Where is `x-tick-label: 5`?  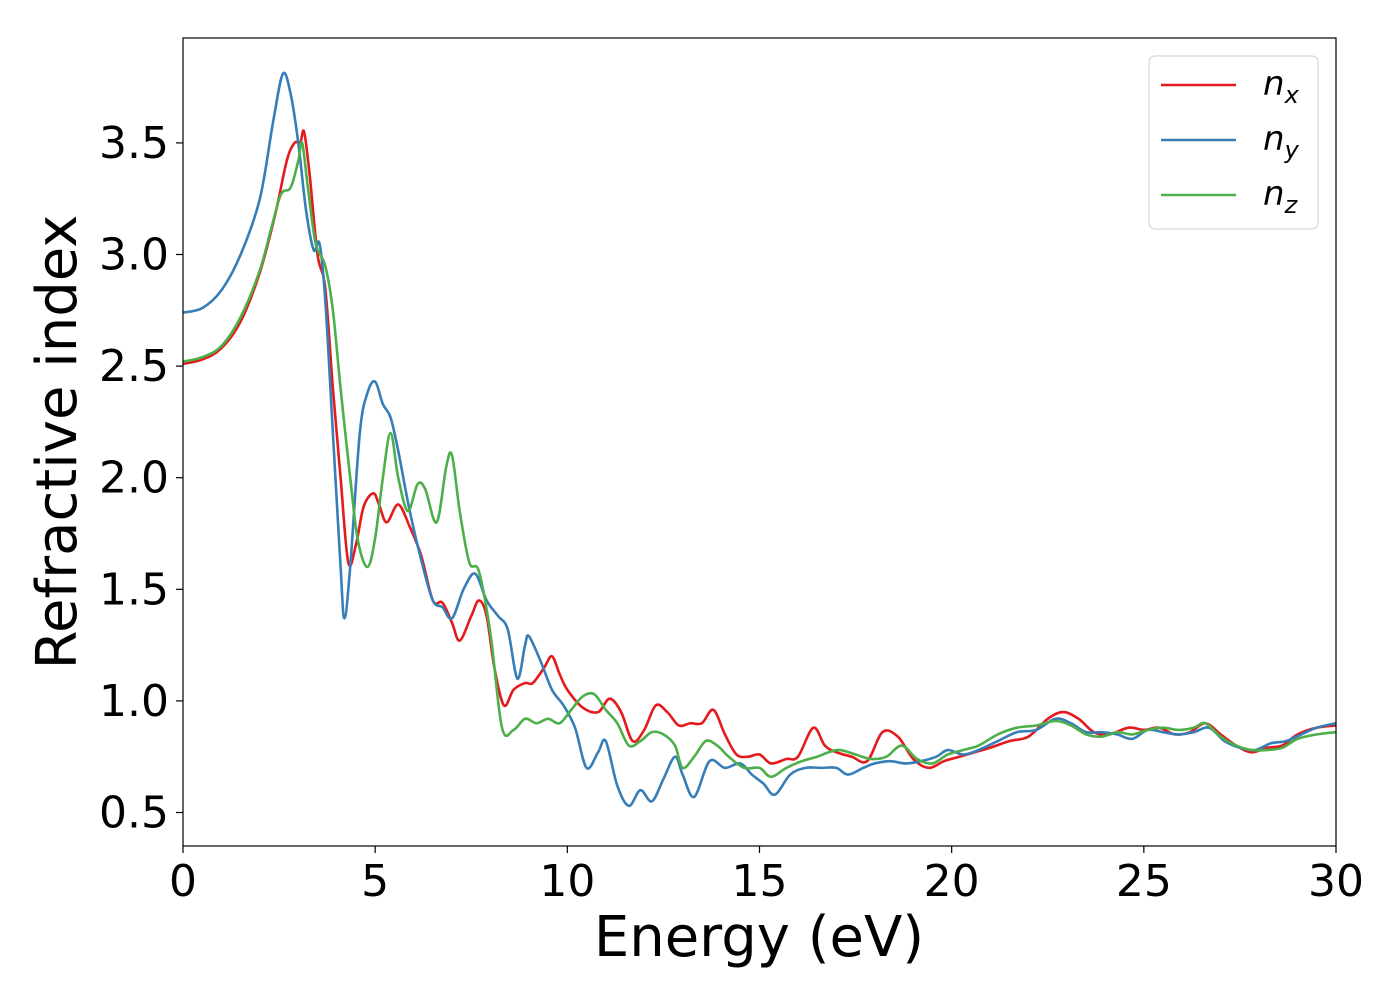 x-tick-label: 5 is located at coordinates (375, 881).